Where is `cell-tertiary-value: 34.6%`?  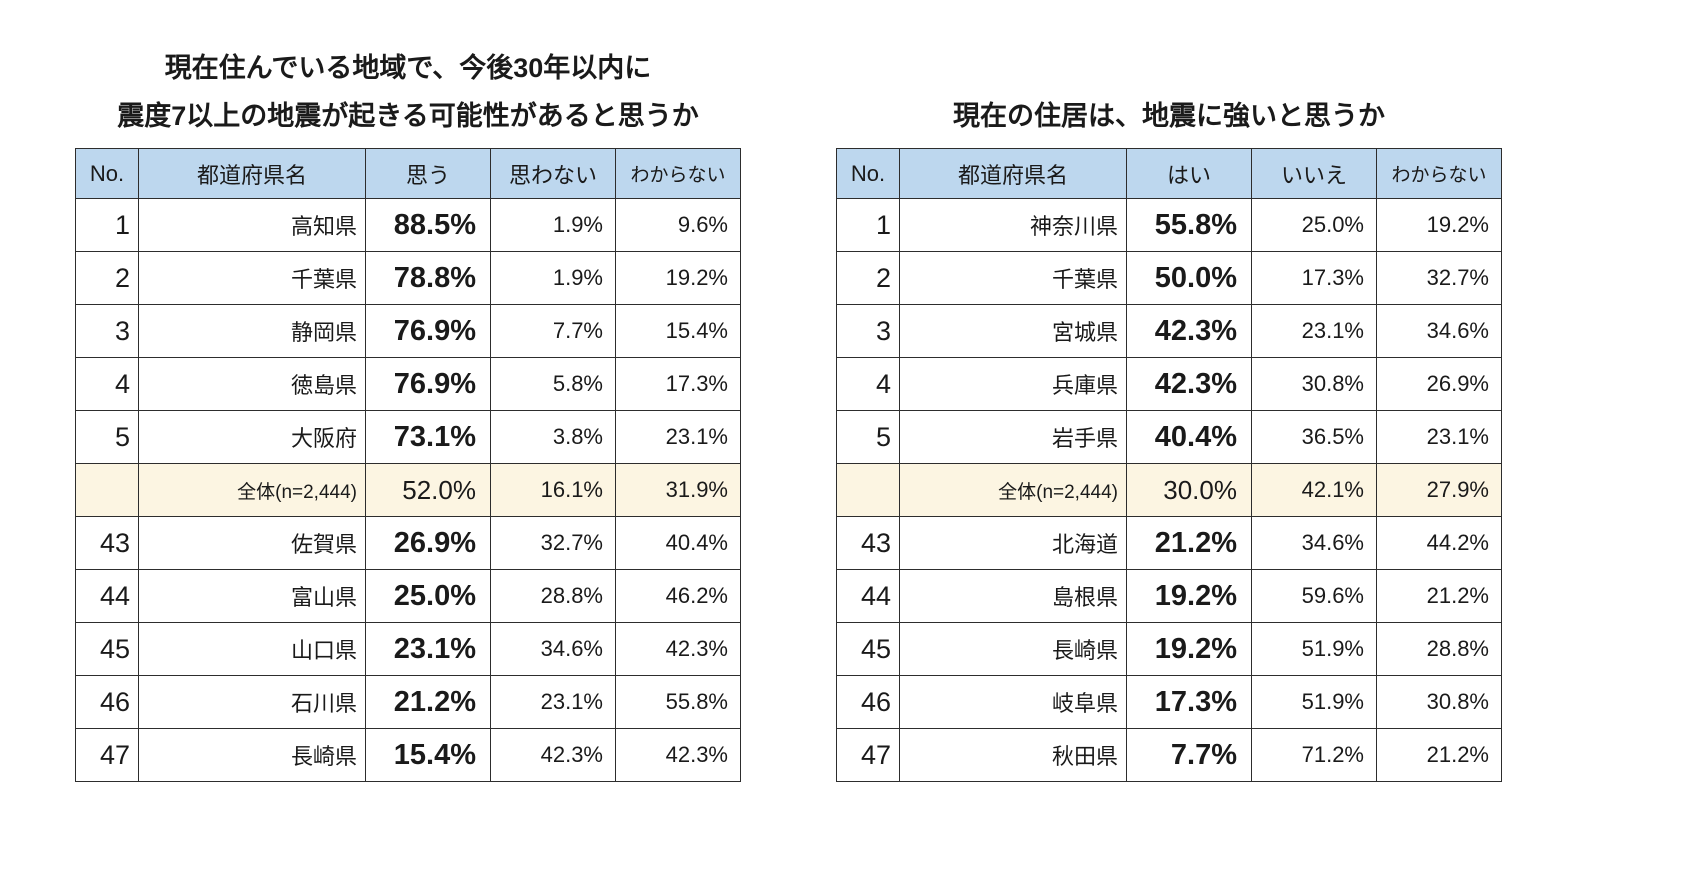 cell-tertiary-value: 34.6% is located at coordinates (1439, 331).